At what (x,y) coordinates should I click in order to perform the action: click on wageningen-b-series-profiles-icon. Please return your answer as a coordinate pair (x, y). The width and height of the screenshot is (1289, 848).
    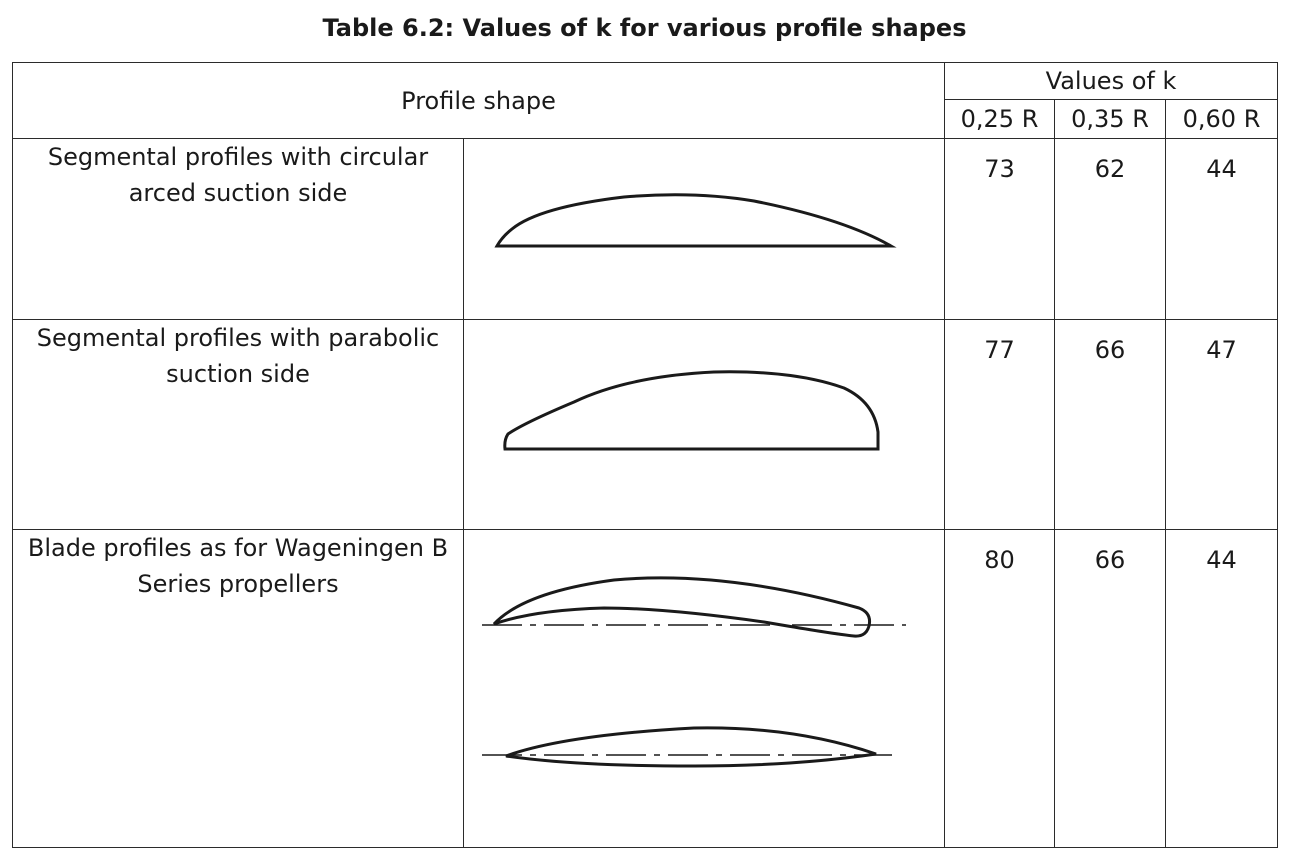
    Looking at the image, I should click on (694, 672).